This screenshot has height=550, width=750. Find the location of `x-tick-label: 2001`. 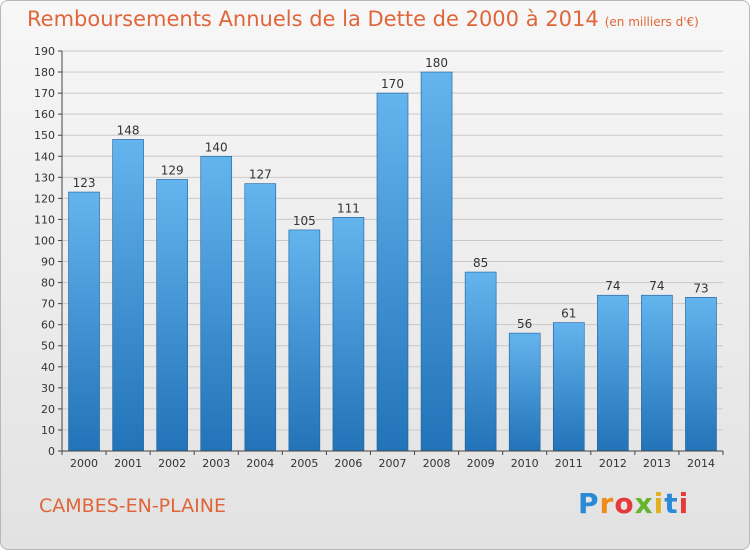

x-tick-label: 2001 is located at coordinates (128, 463).